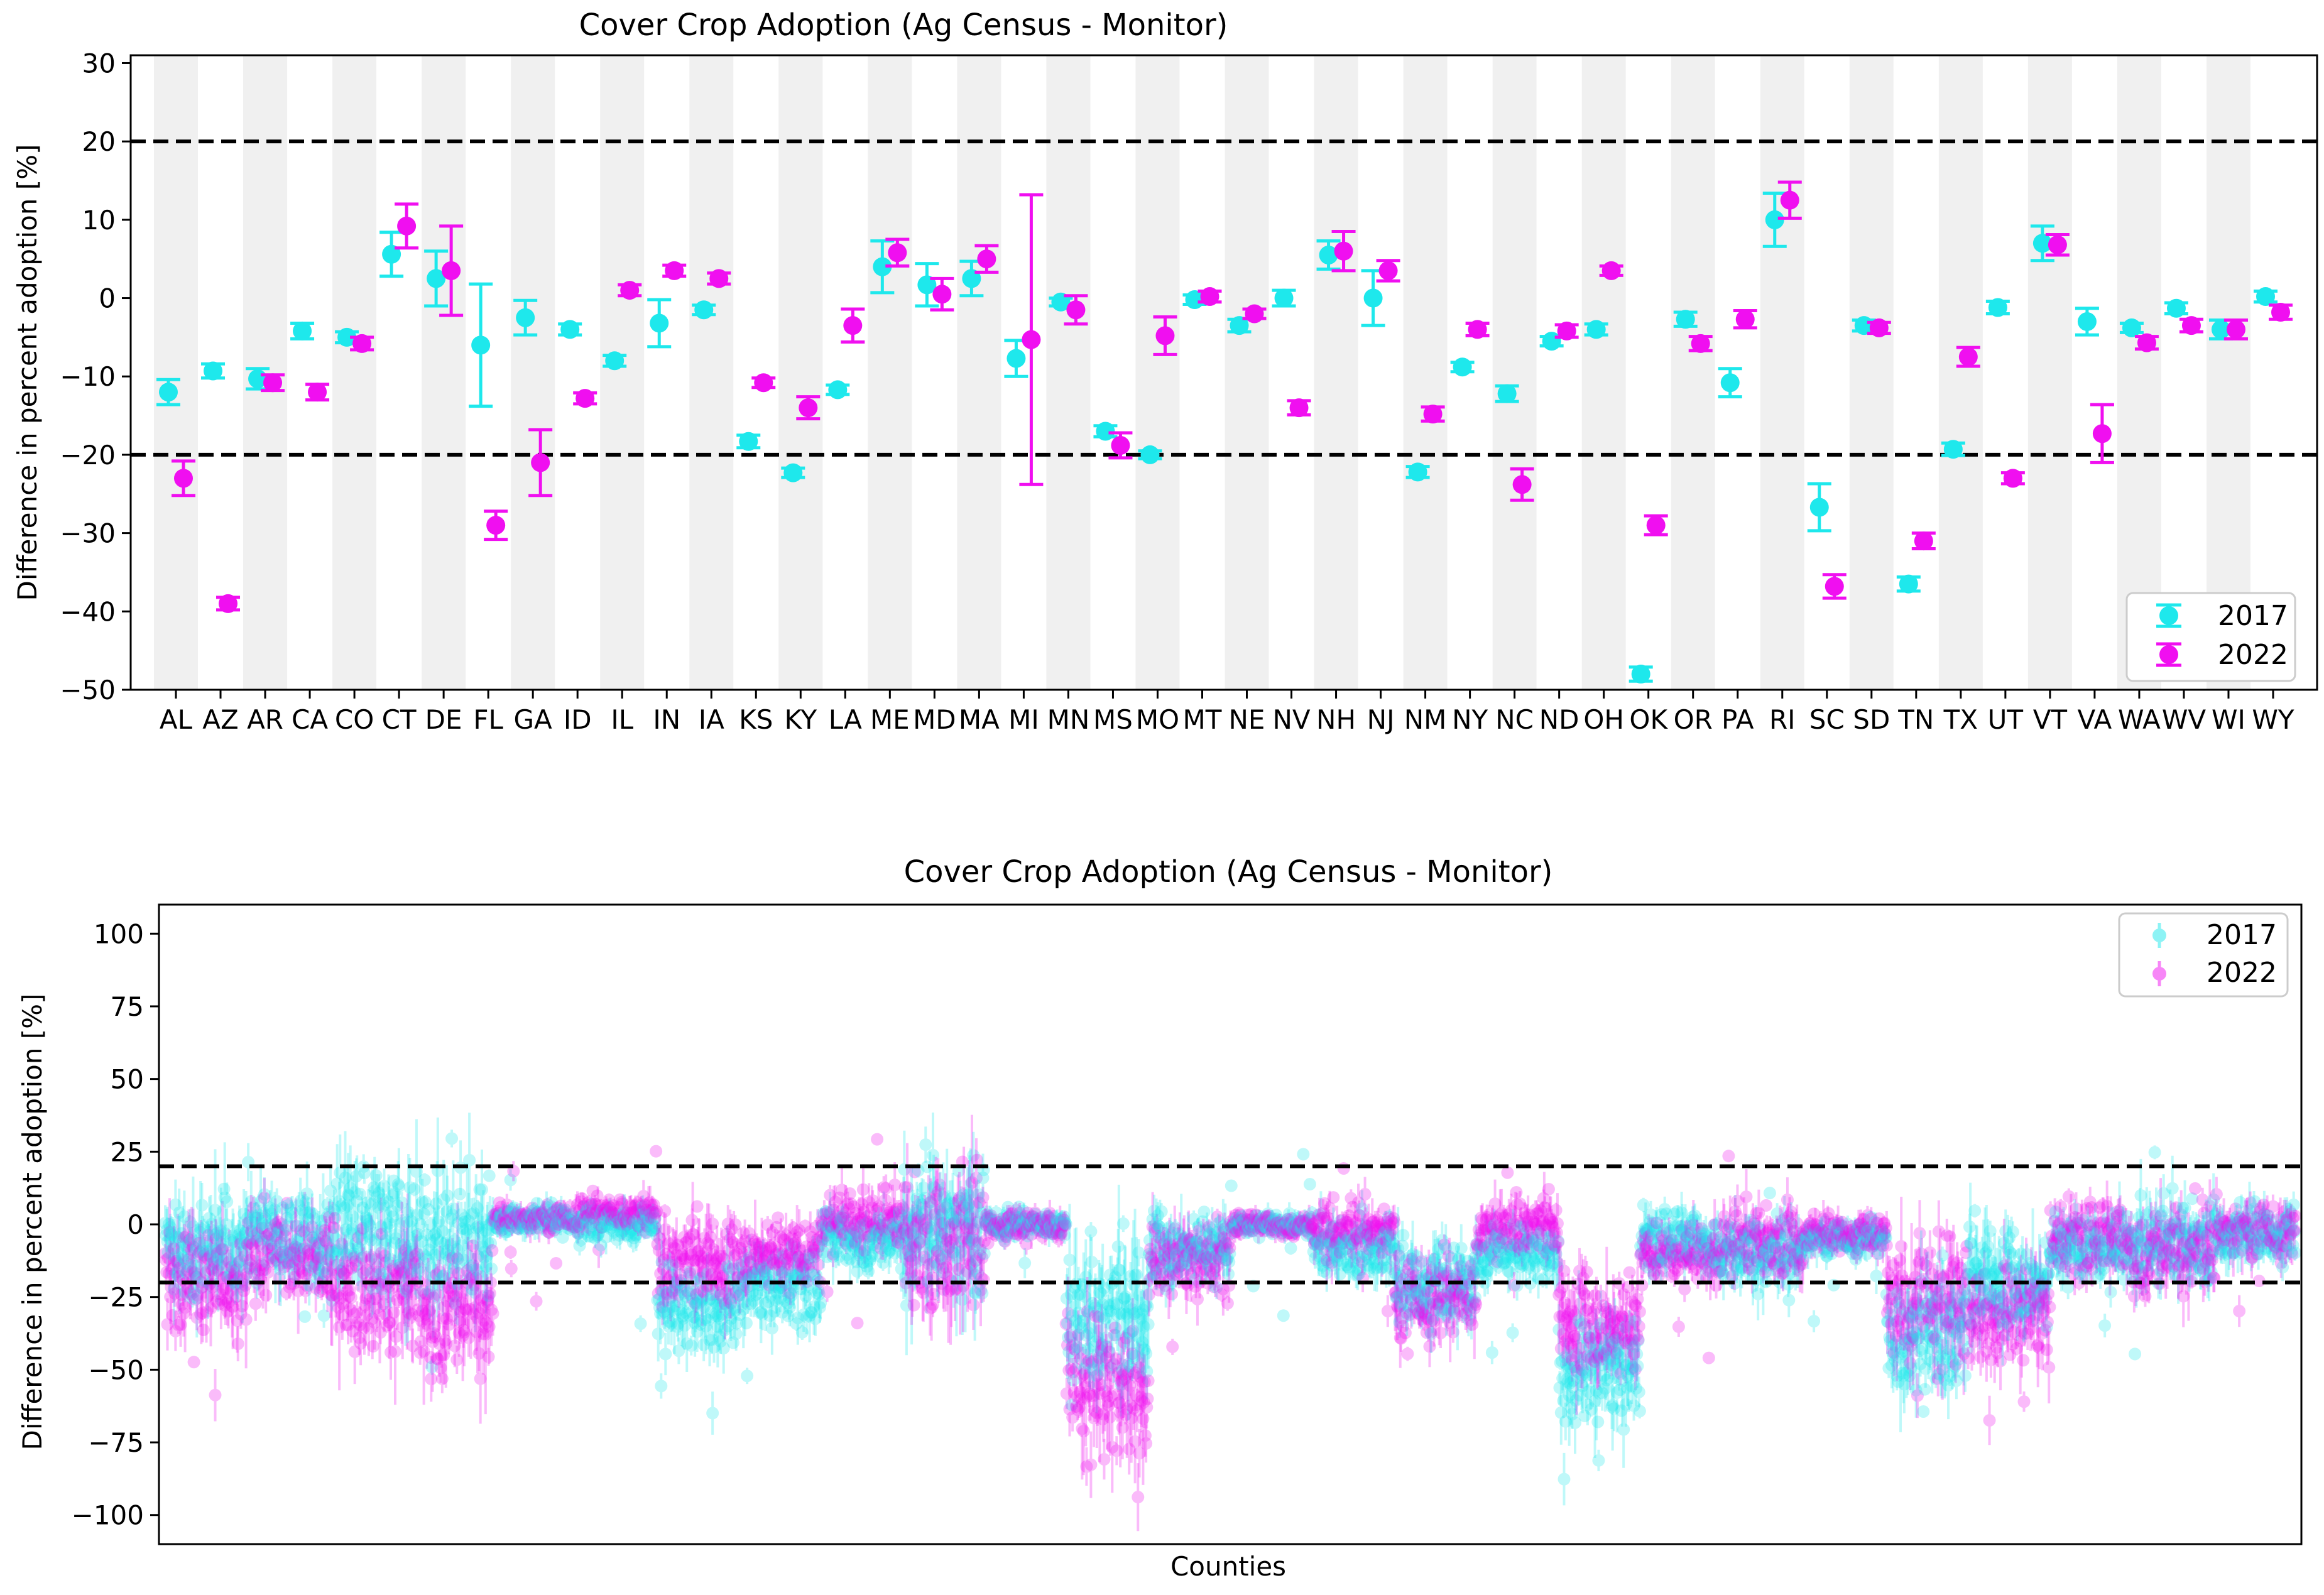 The image size is (2324, 1595). What do you see at coordinates (979, 719) in the screenshot?
I see `x-tick-label-MA: MA` at bounding box center [979, 719].